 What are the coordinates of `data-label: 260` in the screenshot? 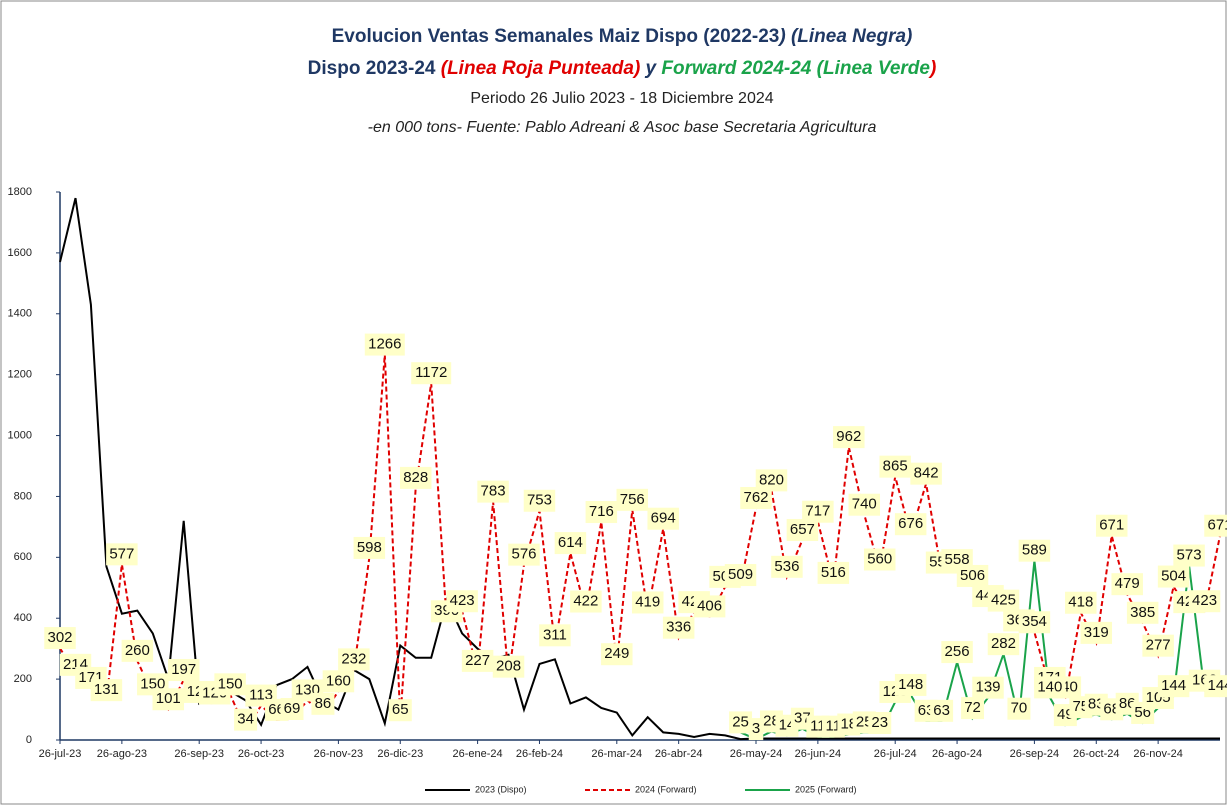 It's located at (137, 650).